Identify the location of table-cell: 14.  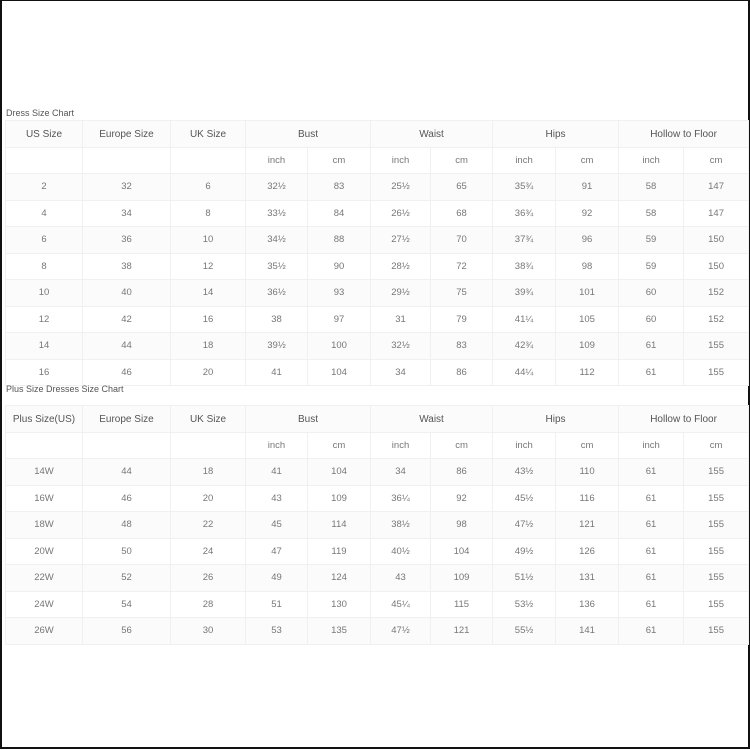
(208, 293).